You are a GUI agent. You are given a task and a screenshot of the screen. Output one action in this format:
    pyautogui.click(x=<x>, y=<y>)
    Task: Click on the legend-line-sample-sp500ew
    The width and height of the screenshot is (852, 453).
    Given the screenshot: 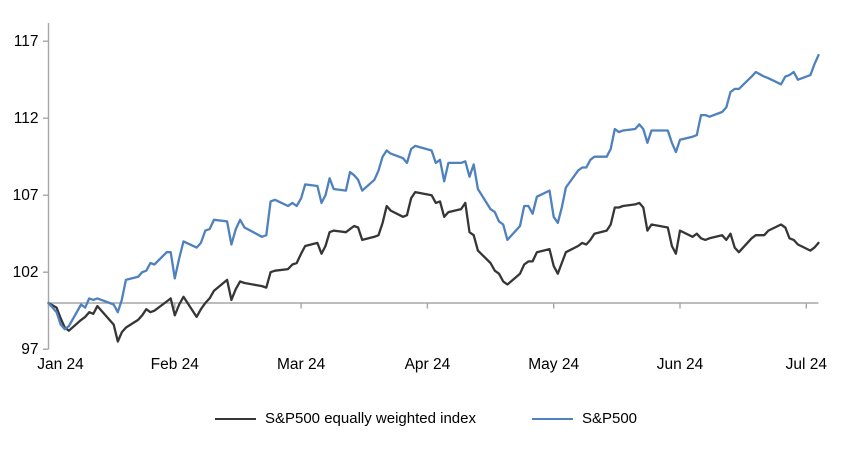 What is the action you would take?
    pyautogui.click(x=235, y=418)
    